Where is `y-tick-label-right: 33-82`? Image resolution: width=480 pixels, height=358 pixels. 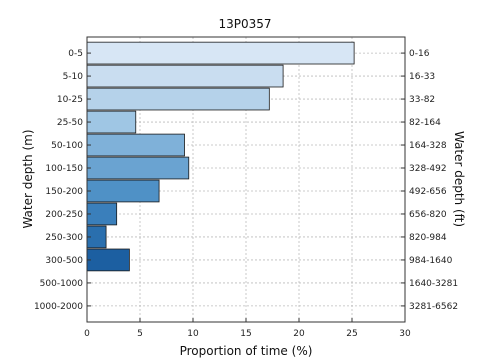
y-tick-label-right: 33-82 is located at coordinates (422, 100).